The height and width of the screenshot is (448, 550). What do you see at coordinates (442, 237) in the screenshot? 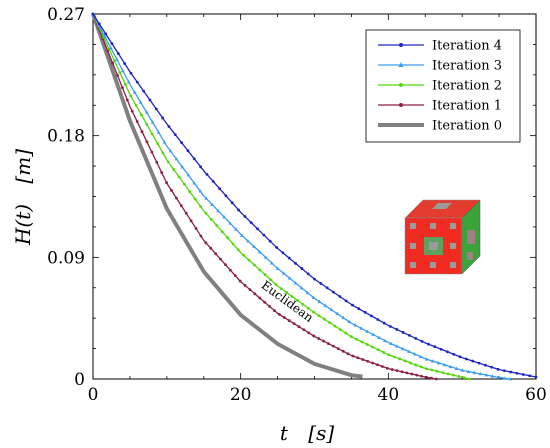
I see `menger-sponge-icon` at bounding box center [442, 237].